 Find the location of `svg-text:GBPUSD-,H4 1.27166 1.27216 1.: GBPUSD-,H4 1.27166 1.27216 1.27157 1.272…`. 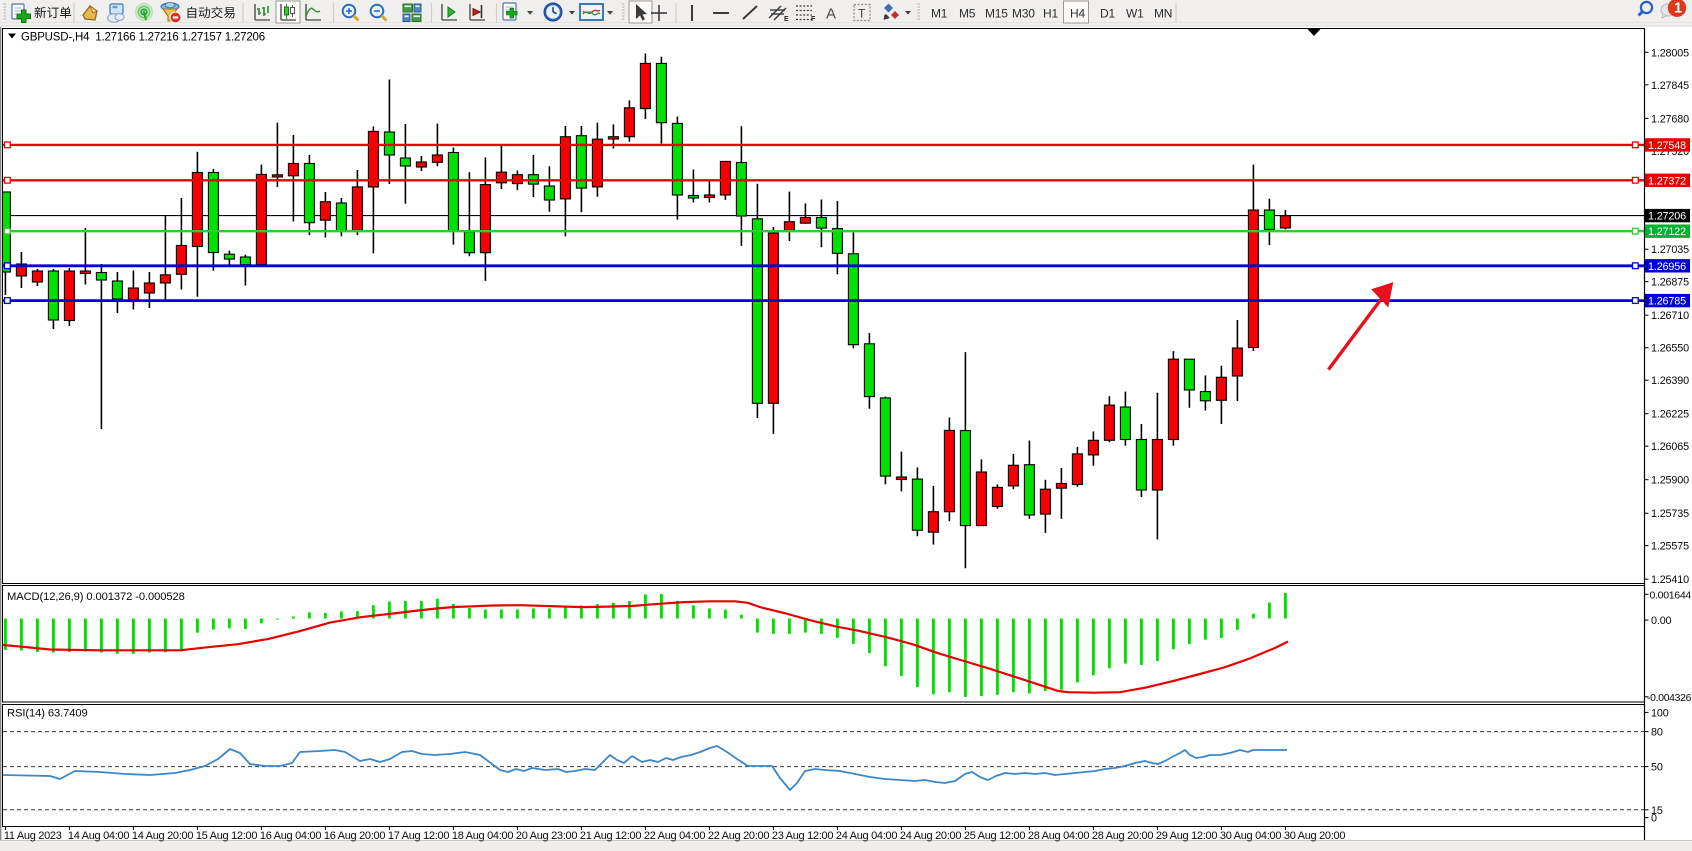

svg-text:GBPUSD-,H4 1.27166 1.27216 1.: GBPUSD-,H4 1.27166 1.27216 1.27157 1.272… is located at coordinates (143, 38).